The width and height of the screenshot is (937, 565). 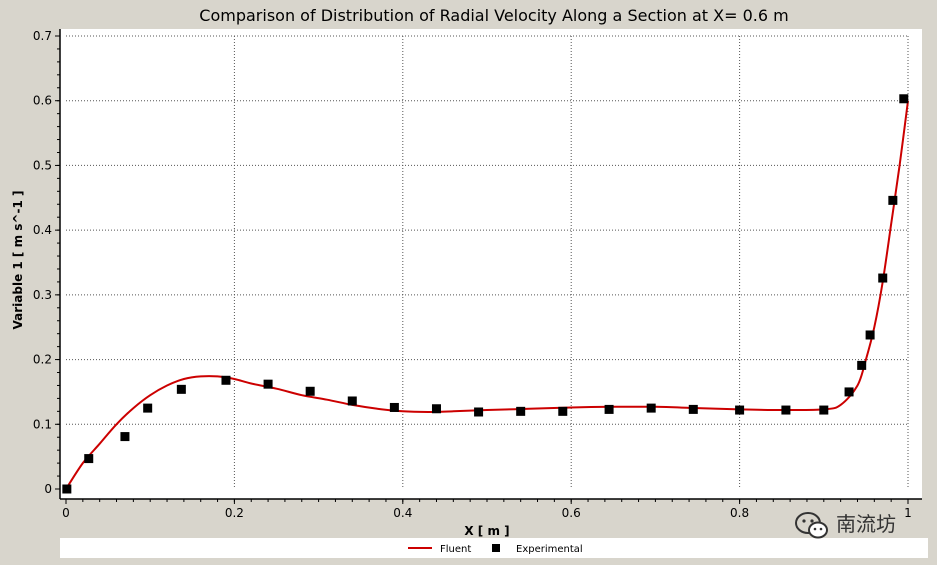 What do you see at coordinates (42, 230) in the screenshot?
I see `y-tick-label: 0.4` at bounding box center [42, 230].